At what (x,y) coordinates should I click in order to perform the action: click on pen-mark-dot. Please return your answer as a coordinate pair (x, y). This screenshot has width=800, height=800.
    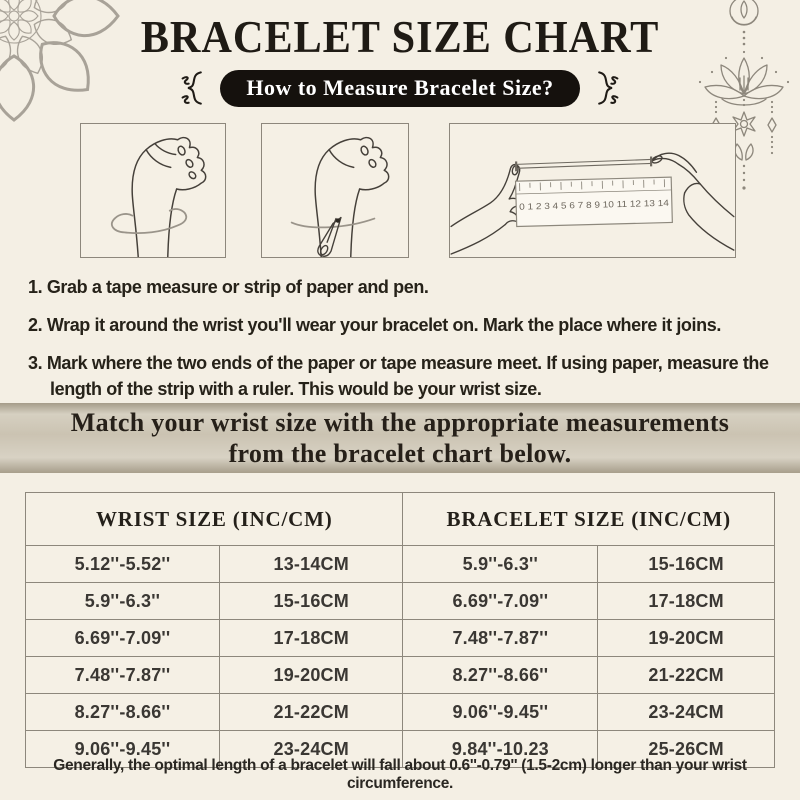
    Looking at the image, I should click on (338, 220).